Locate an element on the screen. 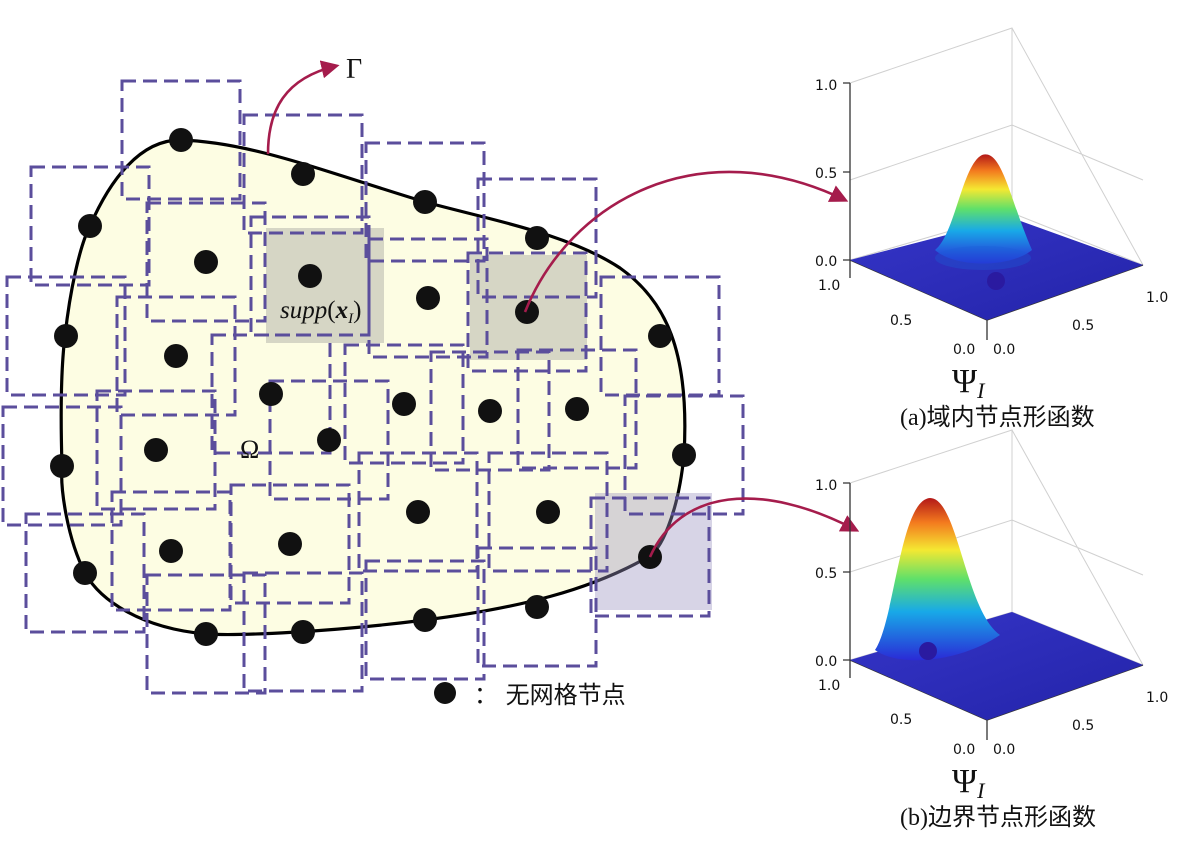 This screenshot has height=852, width=1183. plot-b-x-tick-1: 1.0 is located at coordinates (1157, 698).